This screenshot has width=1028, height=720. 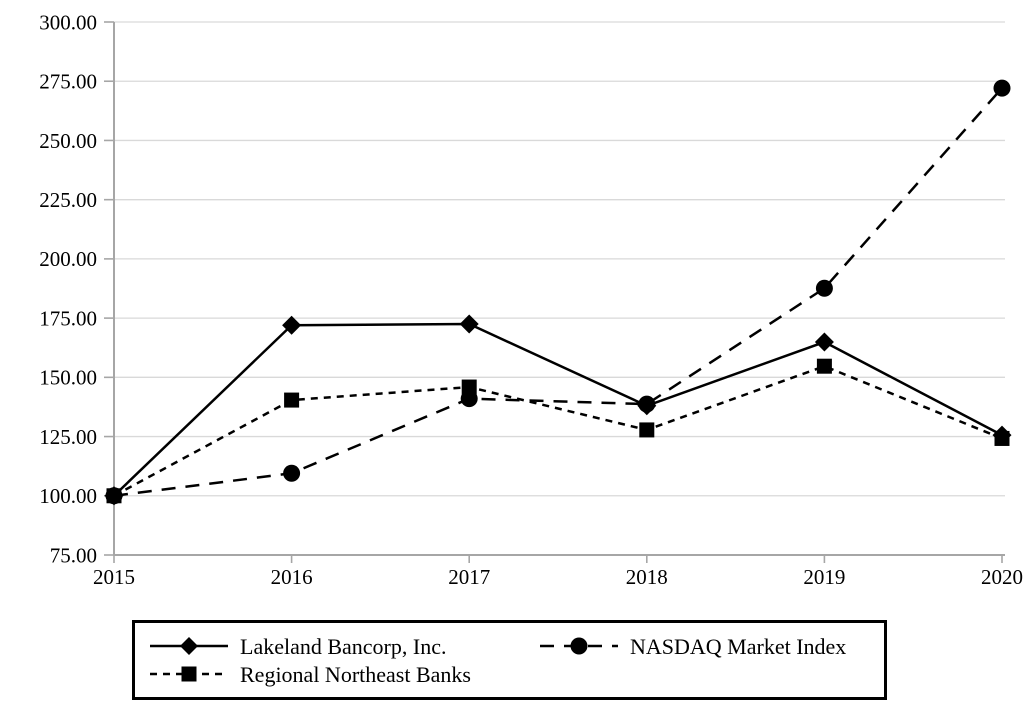 What do you see at coordinates (73, 555) in the screenshot?
I see `y-axis-tick-label: 75.00` at bounding box center [73, 555].